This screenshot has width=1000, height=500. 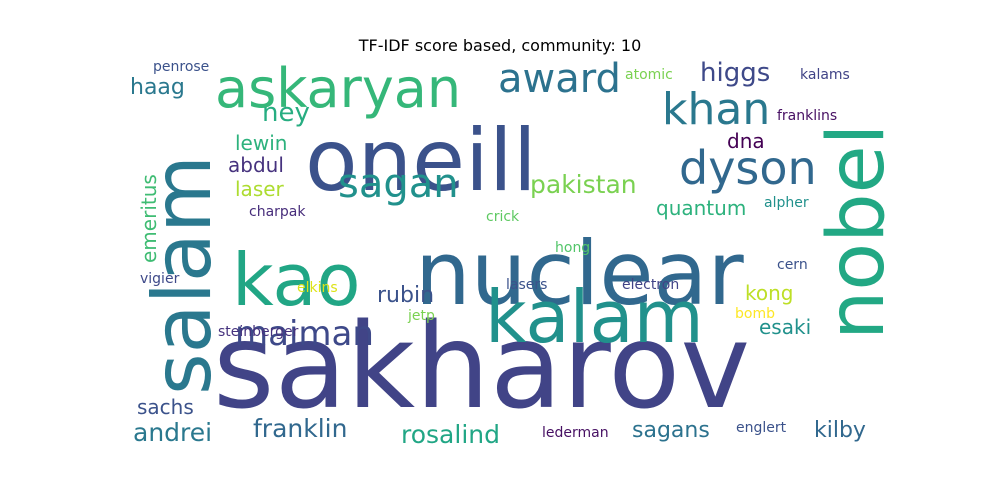 I want to click on word-laser: laser, so click(x=260, y=189).